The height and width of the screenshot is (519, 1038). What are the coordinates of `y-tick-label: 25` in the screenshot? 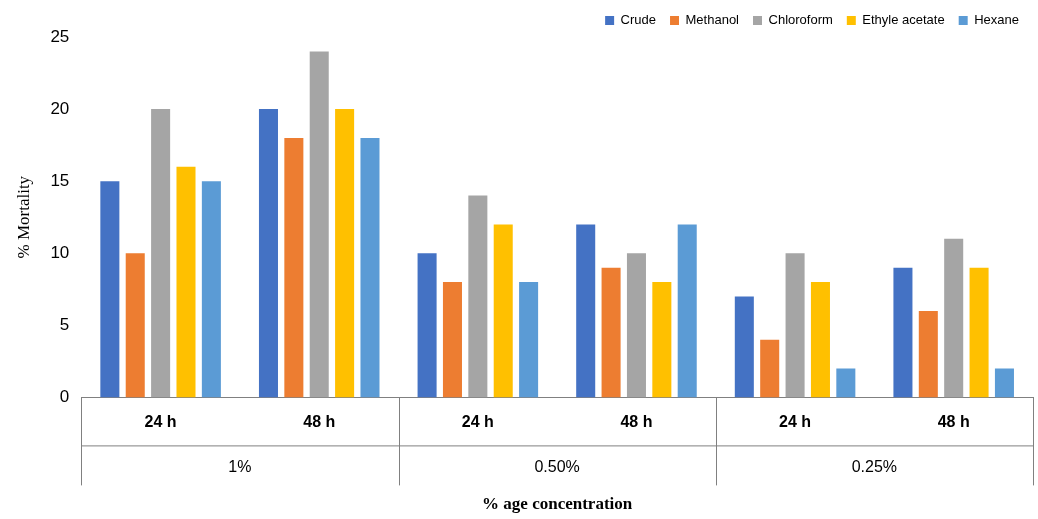 It's located at (60, 36).